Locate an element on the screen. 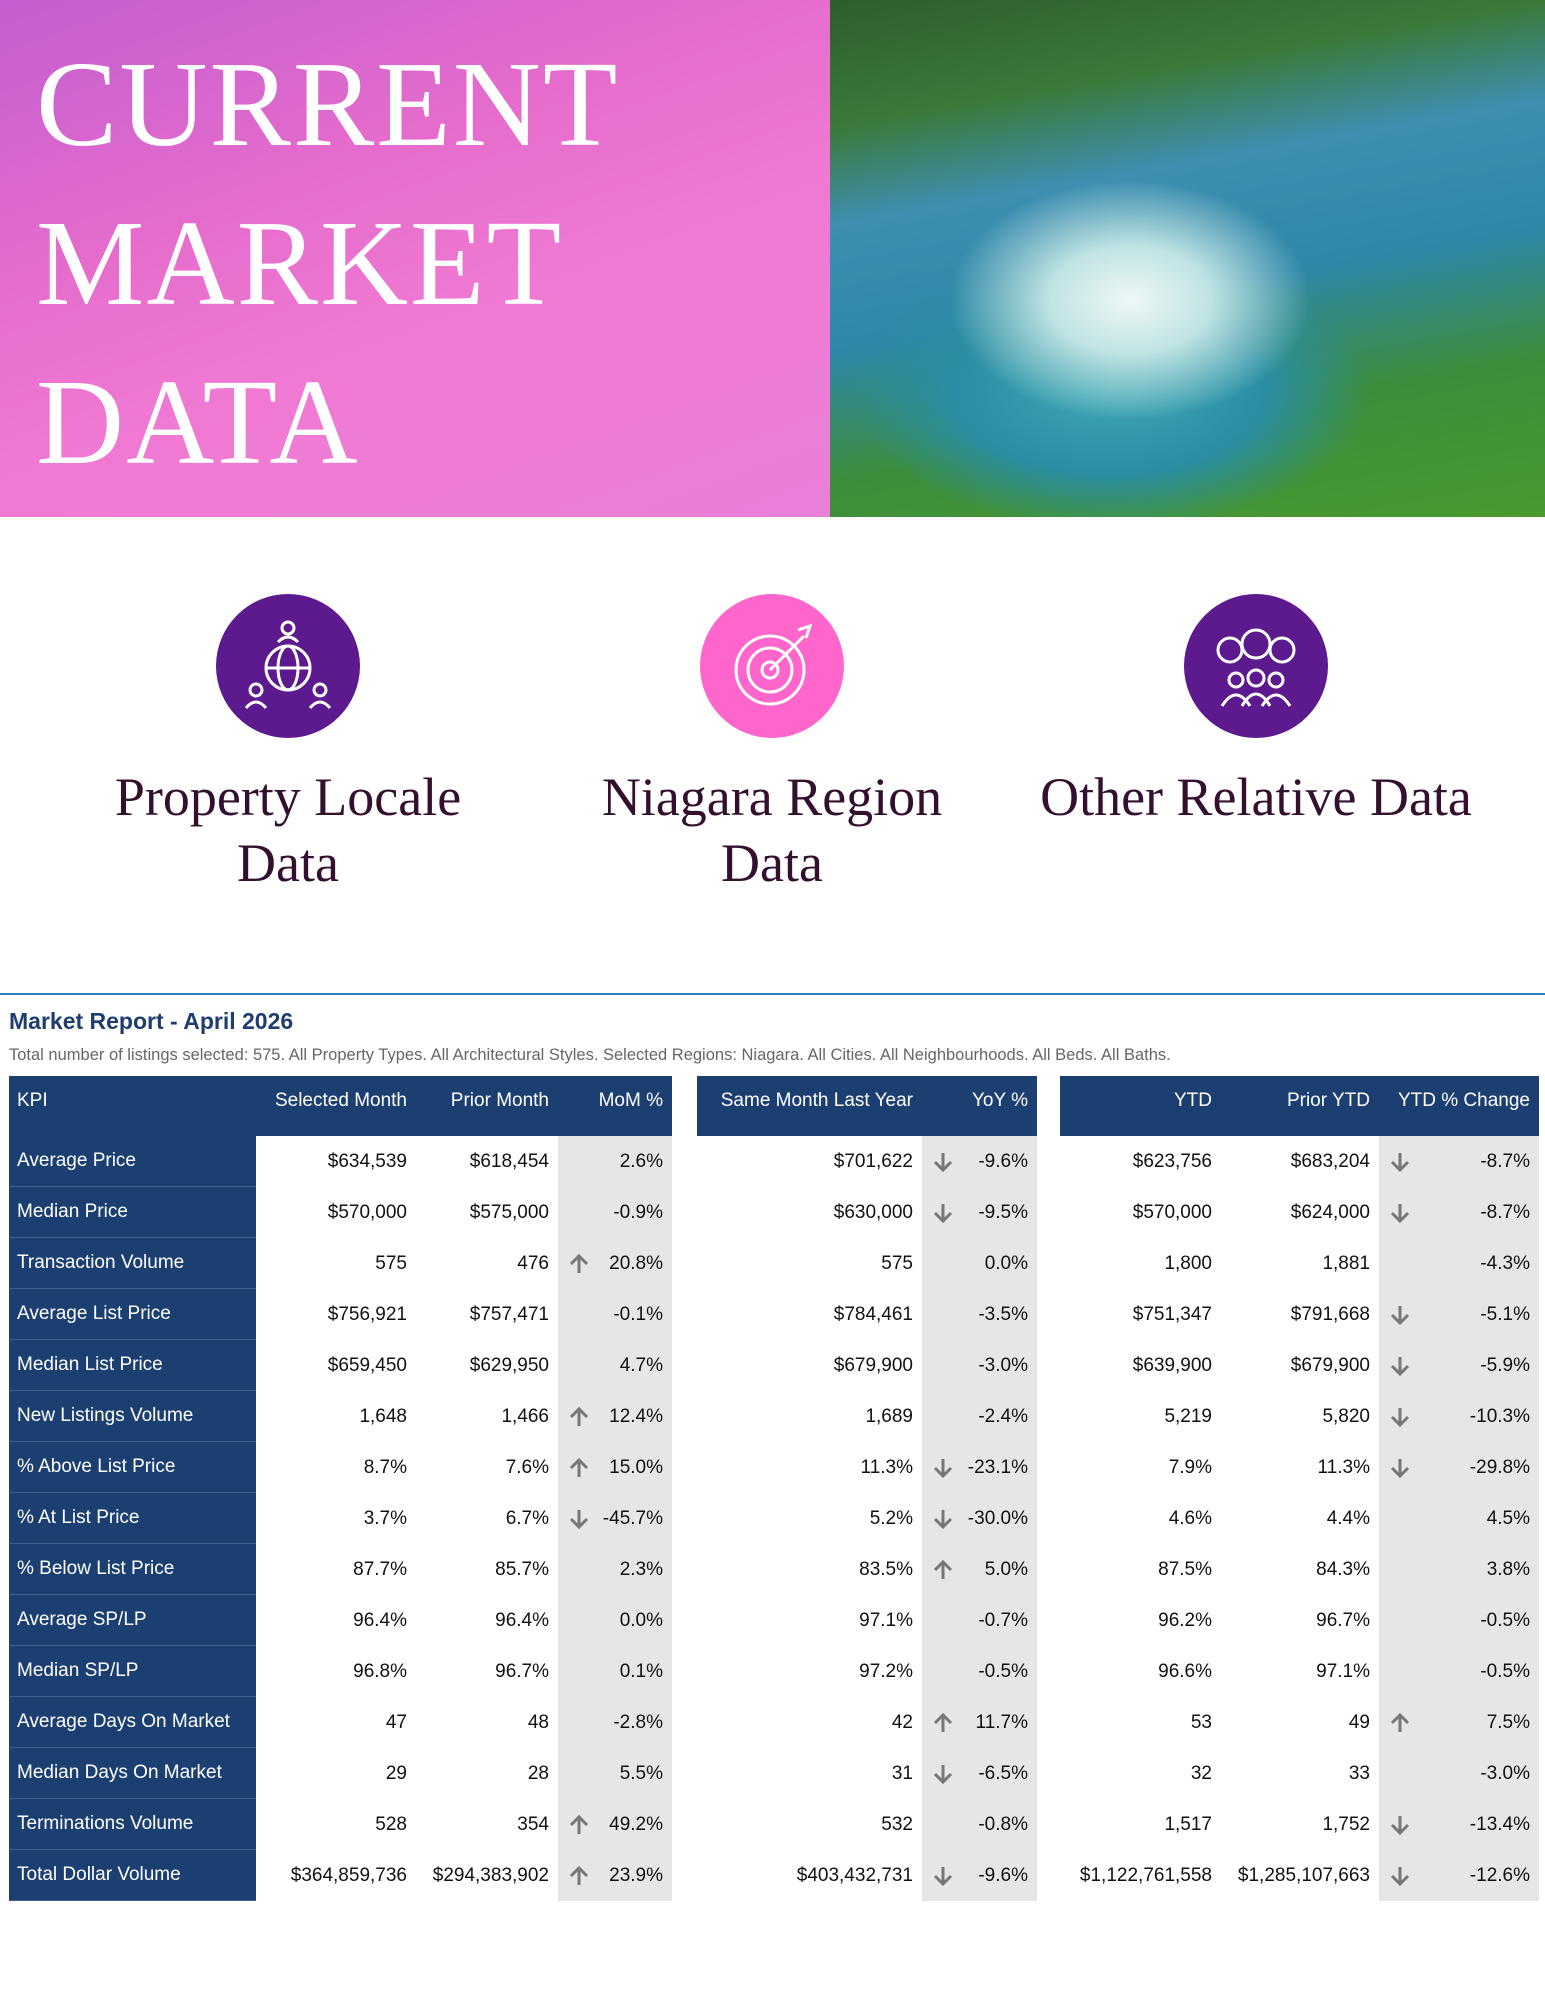  table-cell-text: 23.9% is located at coordinates (636, 1875).